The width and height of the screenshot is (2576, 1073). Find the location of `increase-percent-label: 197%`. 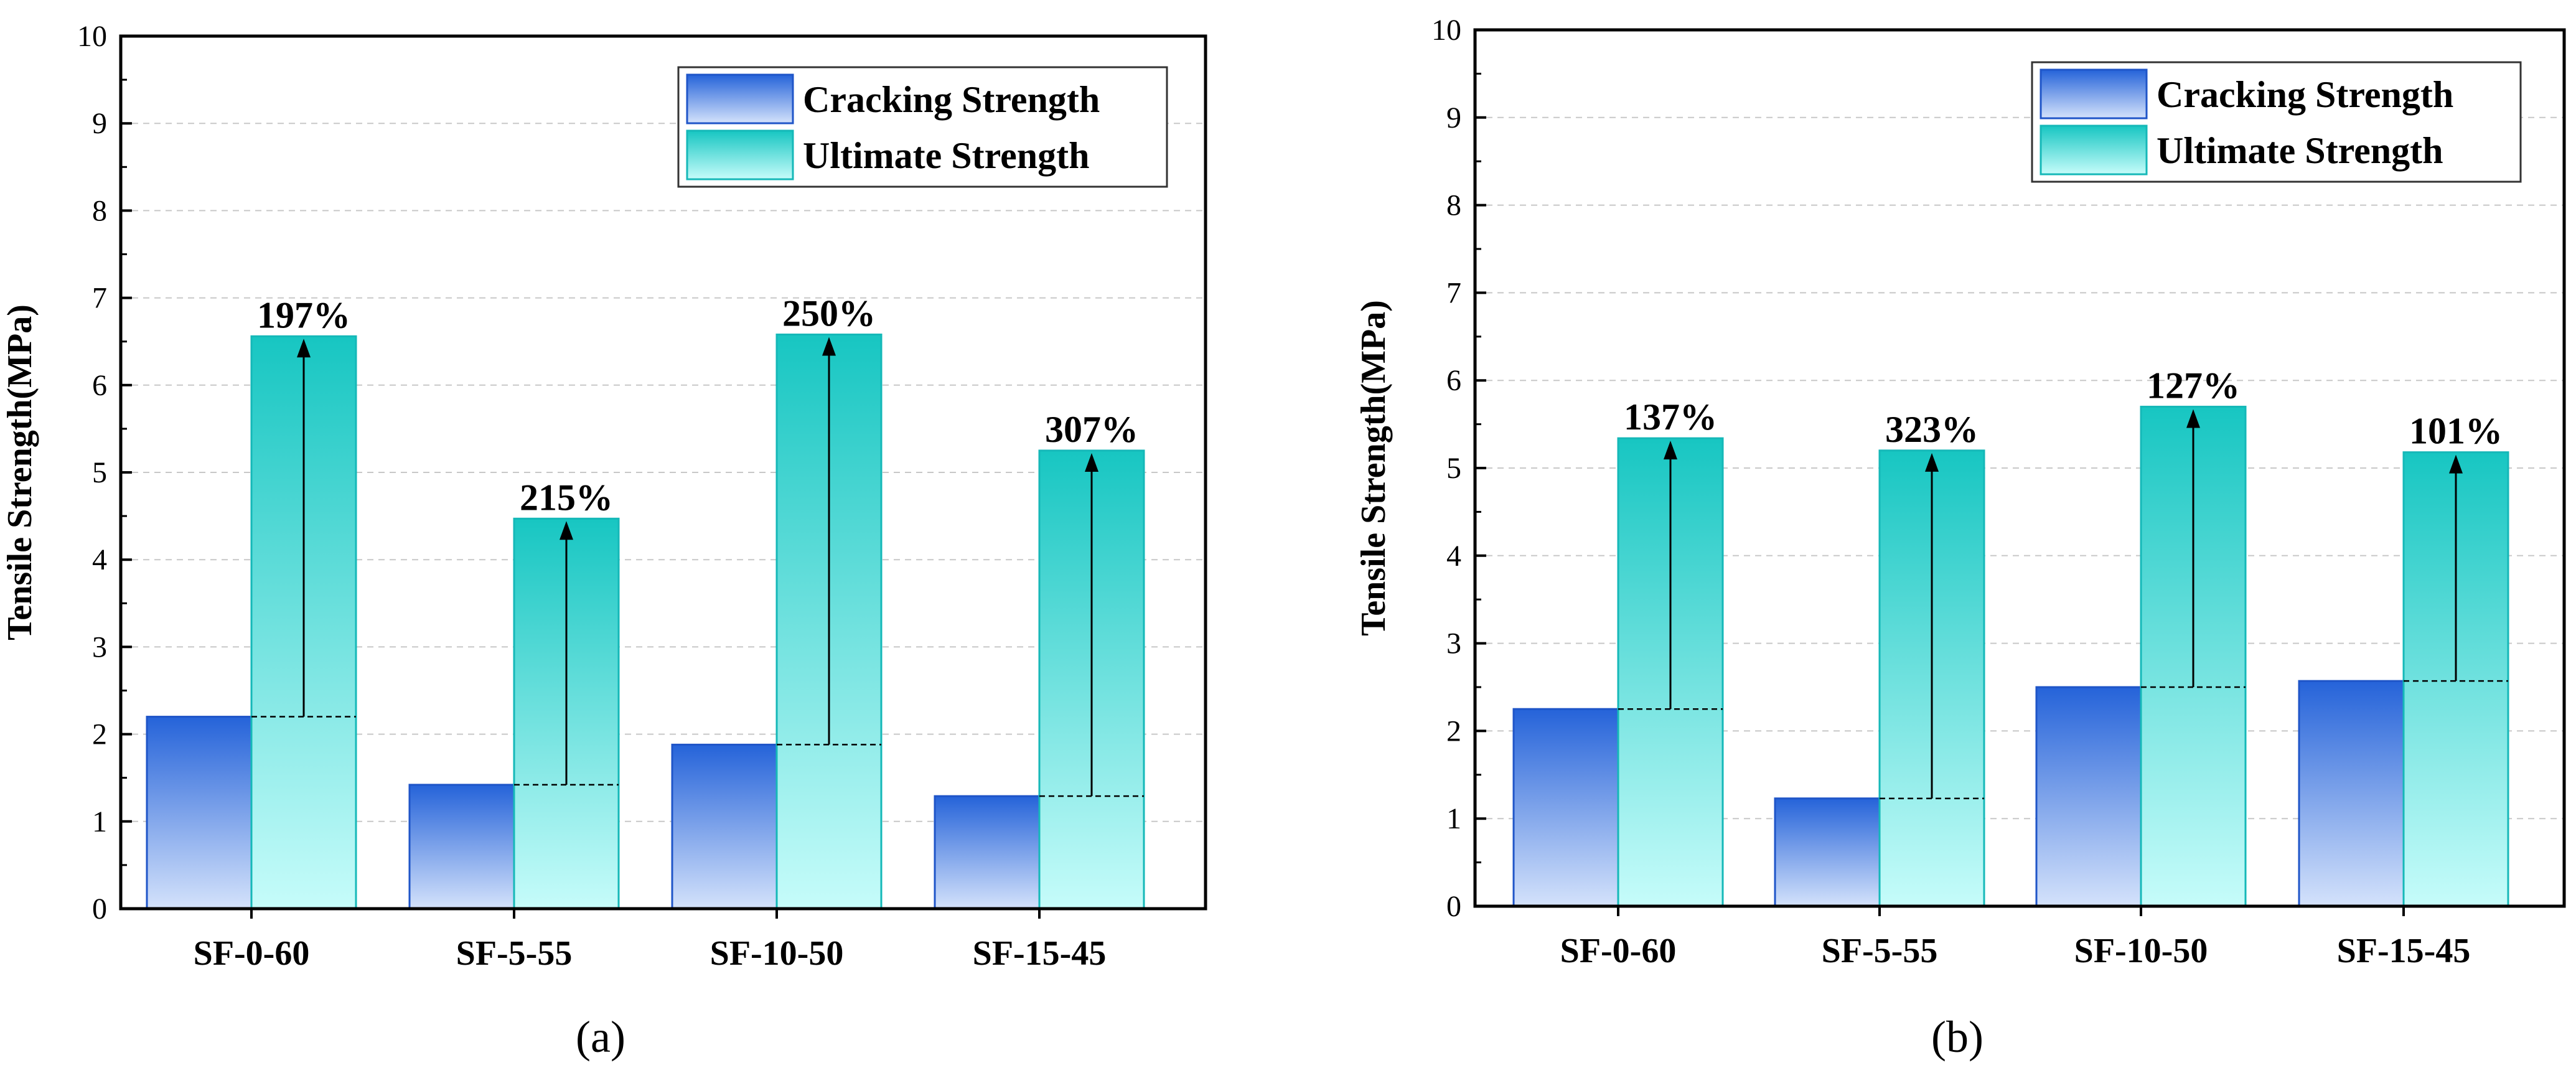

increase-percent-label: 197% is located at coordinates (303, 314).